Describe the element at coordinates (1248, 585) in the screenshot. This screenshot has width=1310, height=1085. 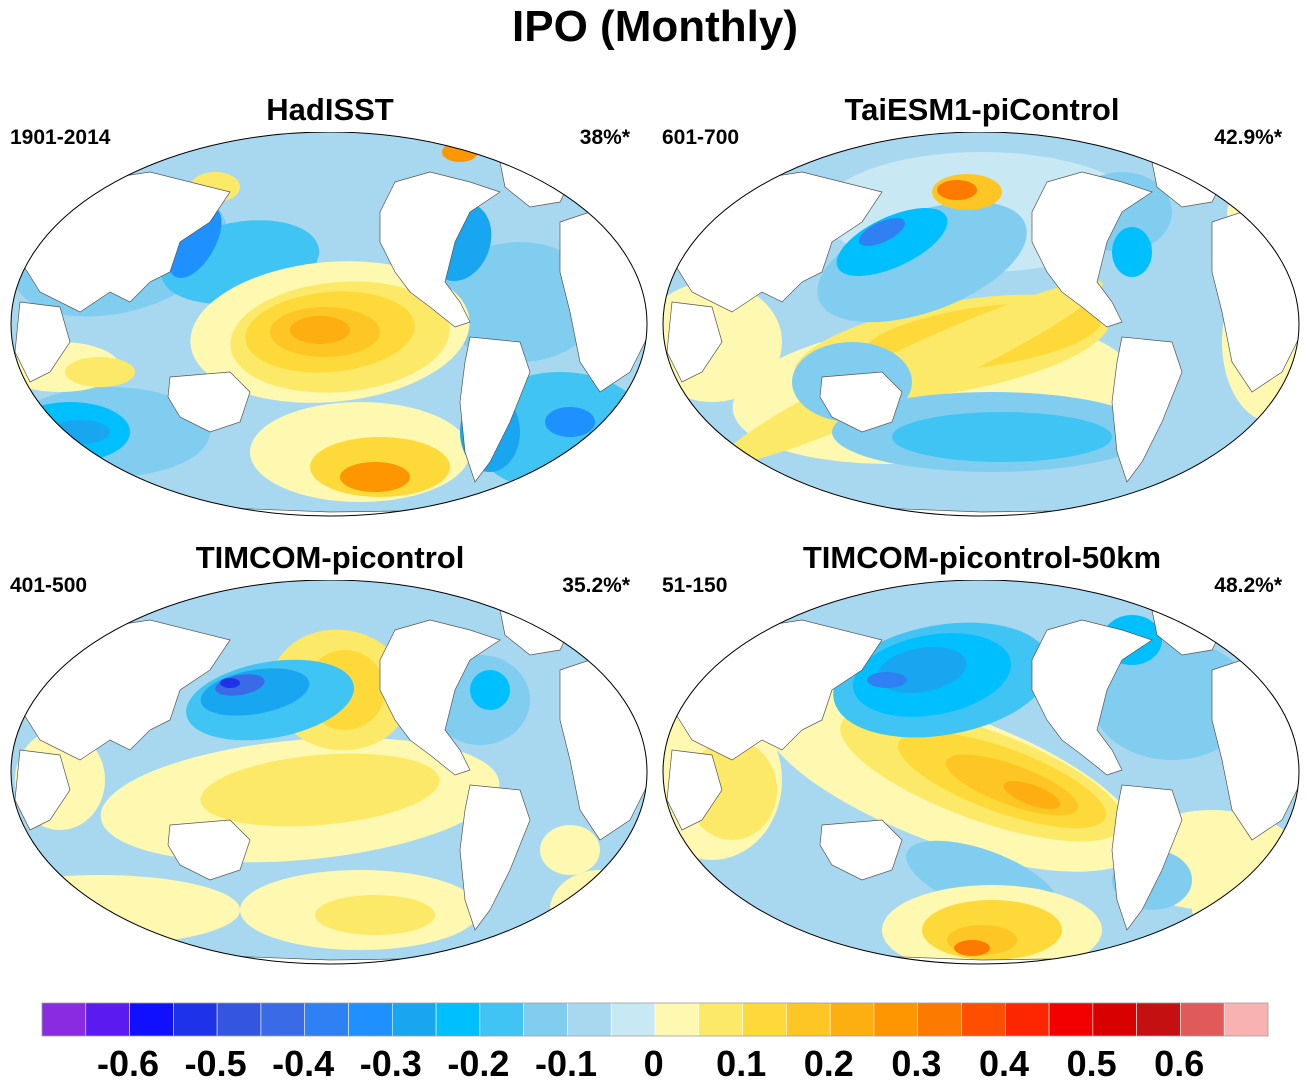
I see `variance-label: 48.2%*` at that location.